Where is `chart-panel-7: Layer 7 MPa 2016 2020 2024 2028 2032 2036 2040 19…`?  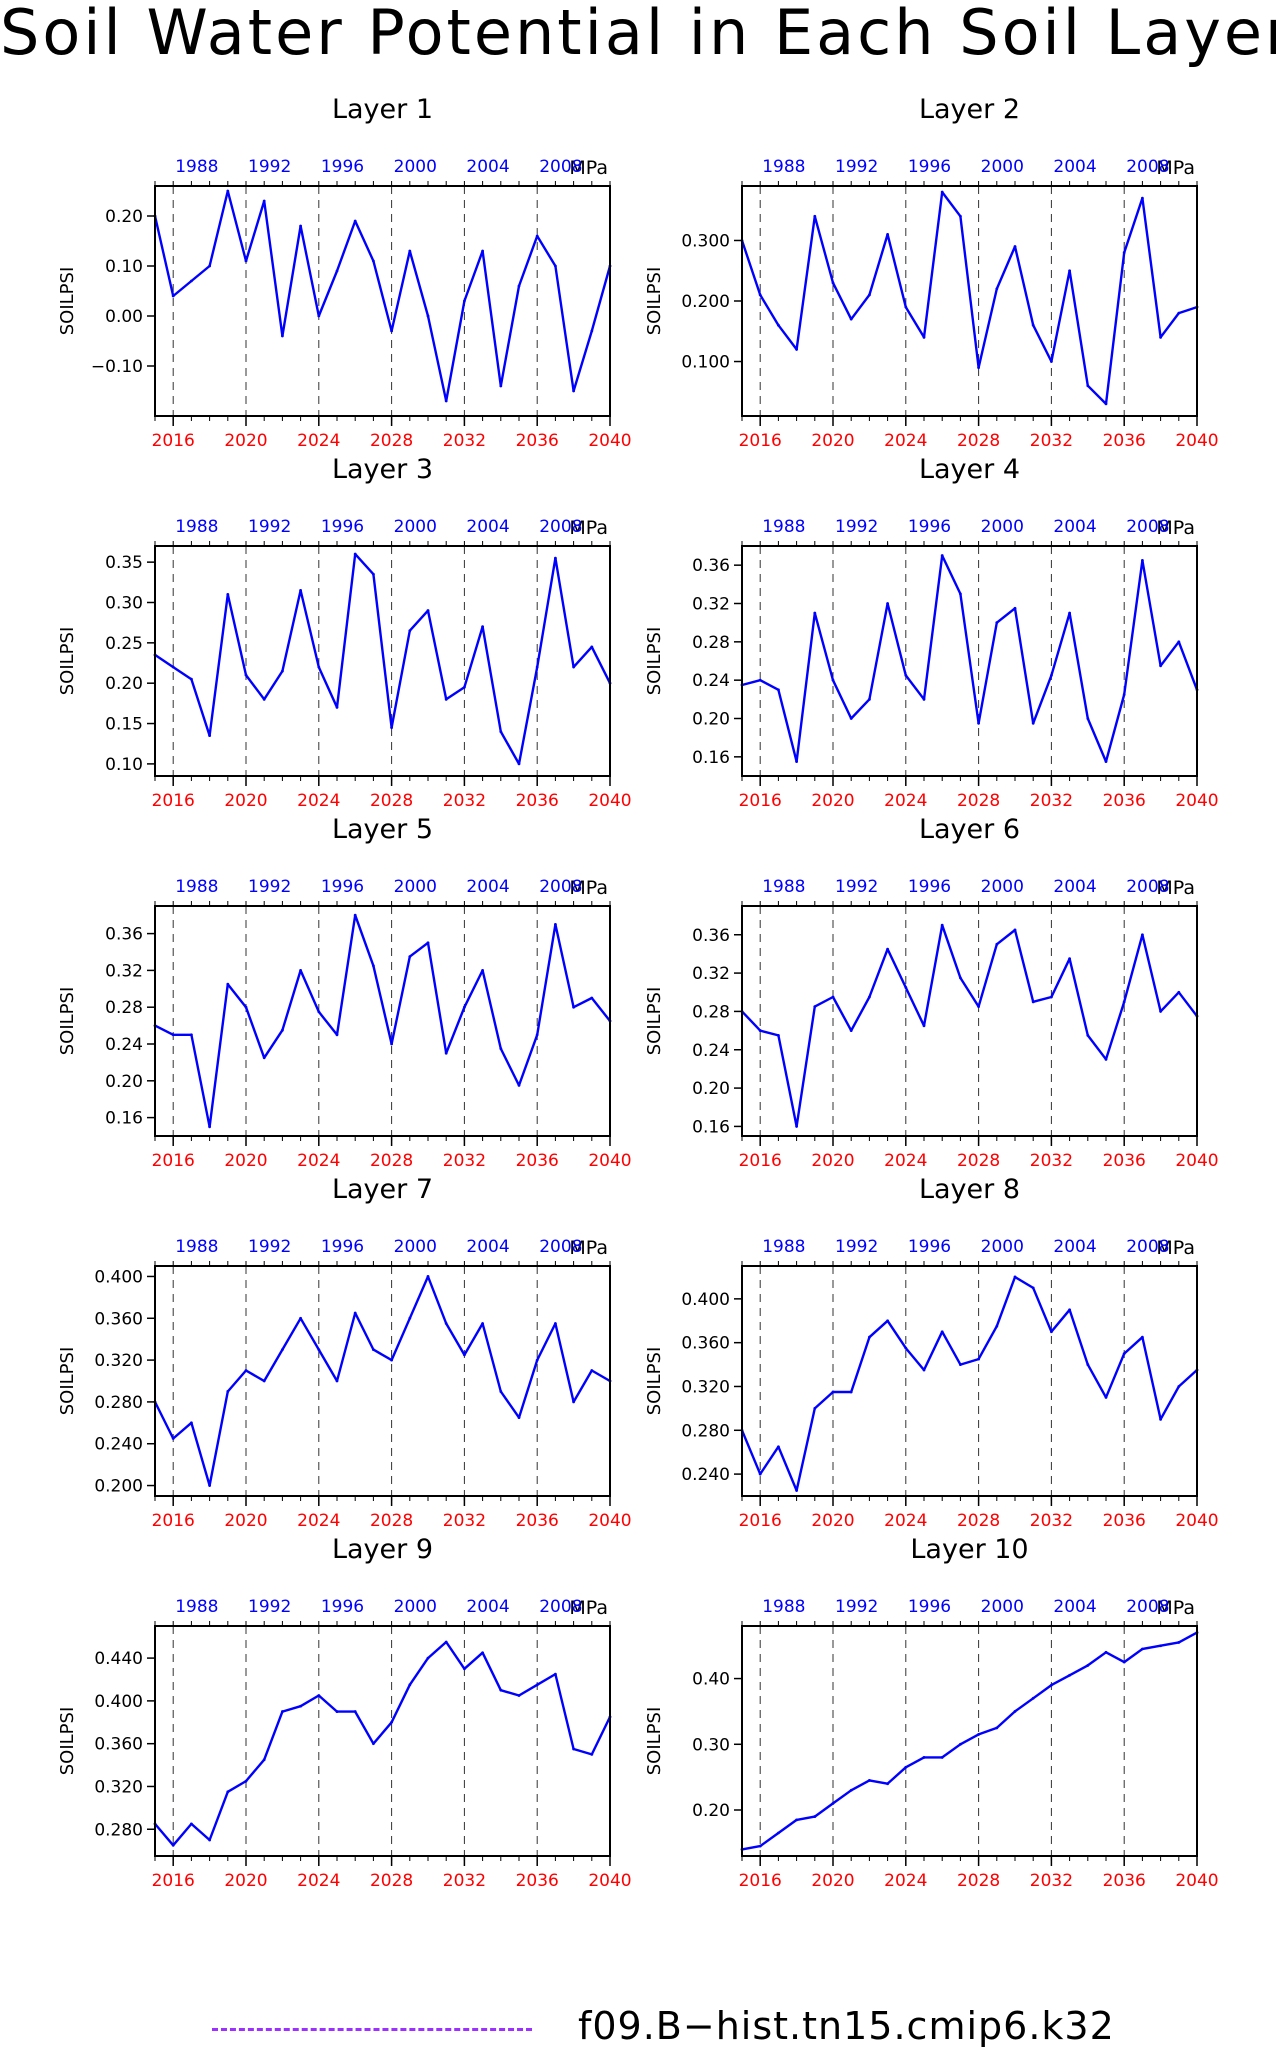 chart-panel-7: Layer 7 MPa 2016 2020 2024 2028 2032 2036 2040 19… is located at coordinates (344, 1352).